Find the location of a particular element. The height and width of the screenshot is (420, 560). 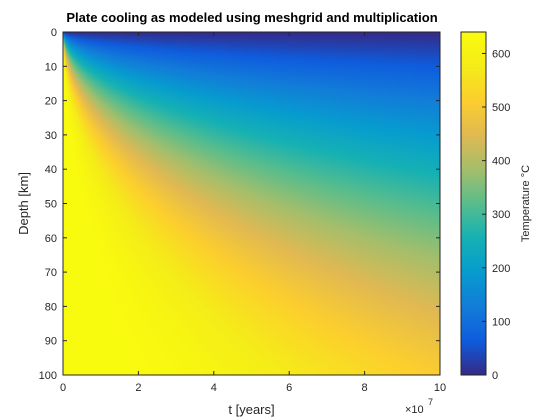

x-axis-exponent: ×10 7 is located at coordinates (419, 406).